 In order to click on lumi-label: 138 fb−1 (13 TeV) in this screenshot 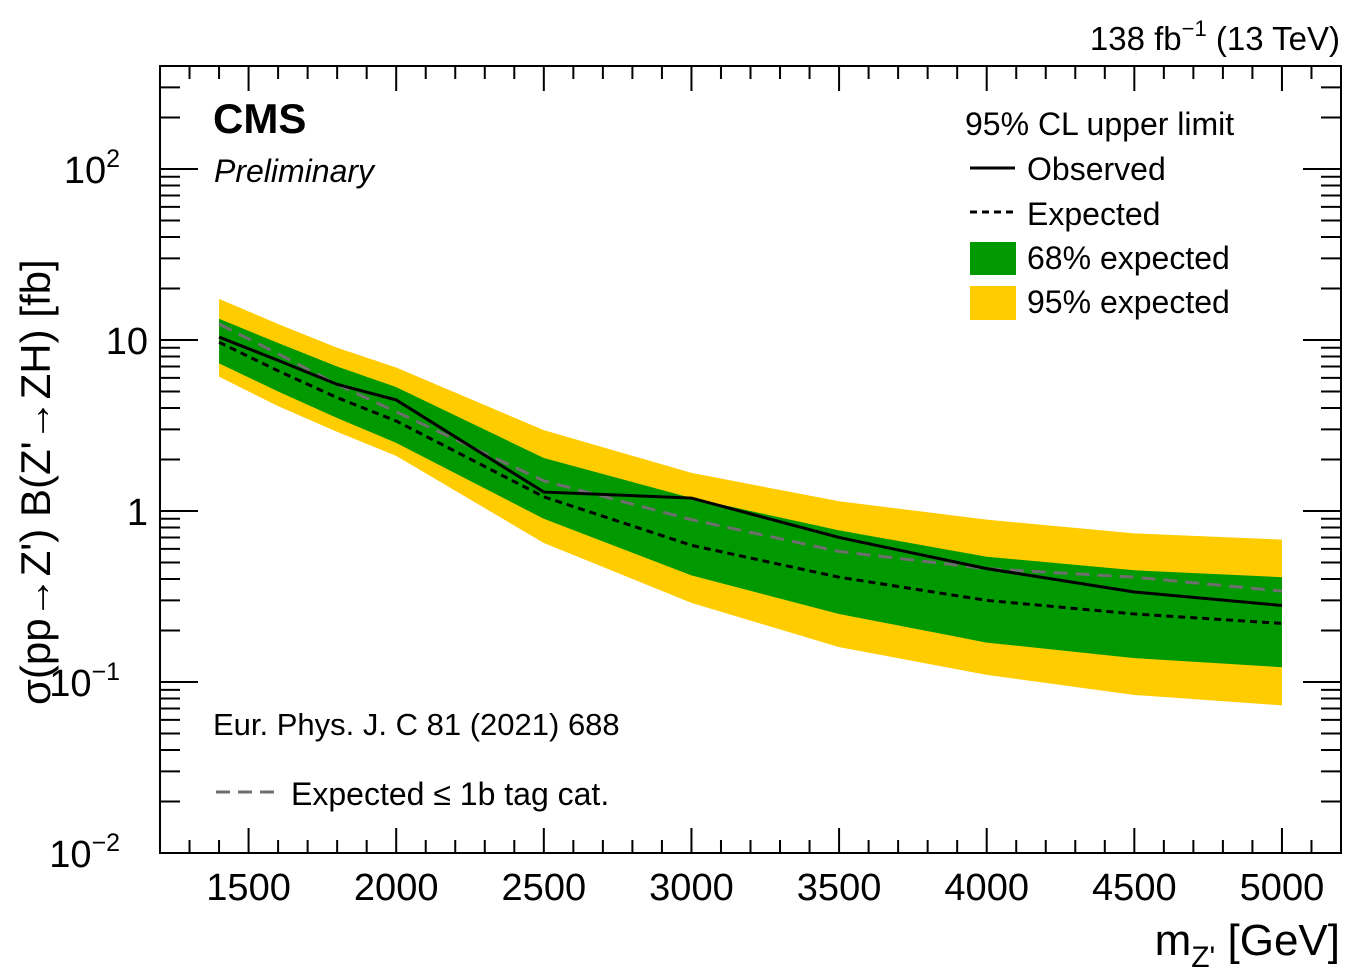, I will do `click(1215, 36)`.